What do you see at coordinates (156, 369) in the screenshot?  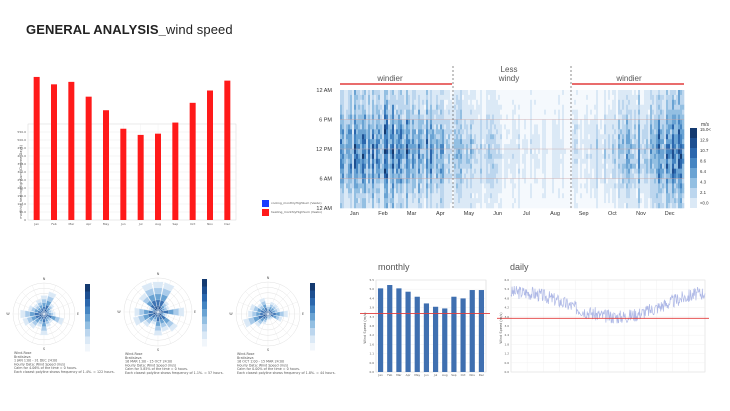 I see `wind-rose-caption-line: Calm for 5.85% of the time = 0 hours.` at bounding box center [156, 369].